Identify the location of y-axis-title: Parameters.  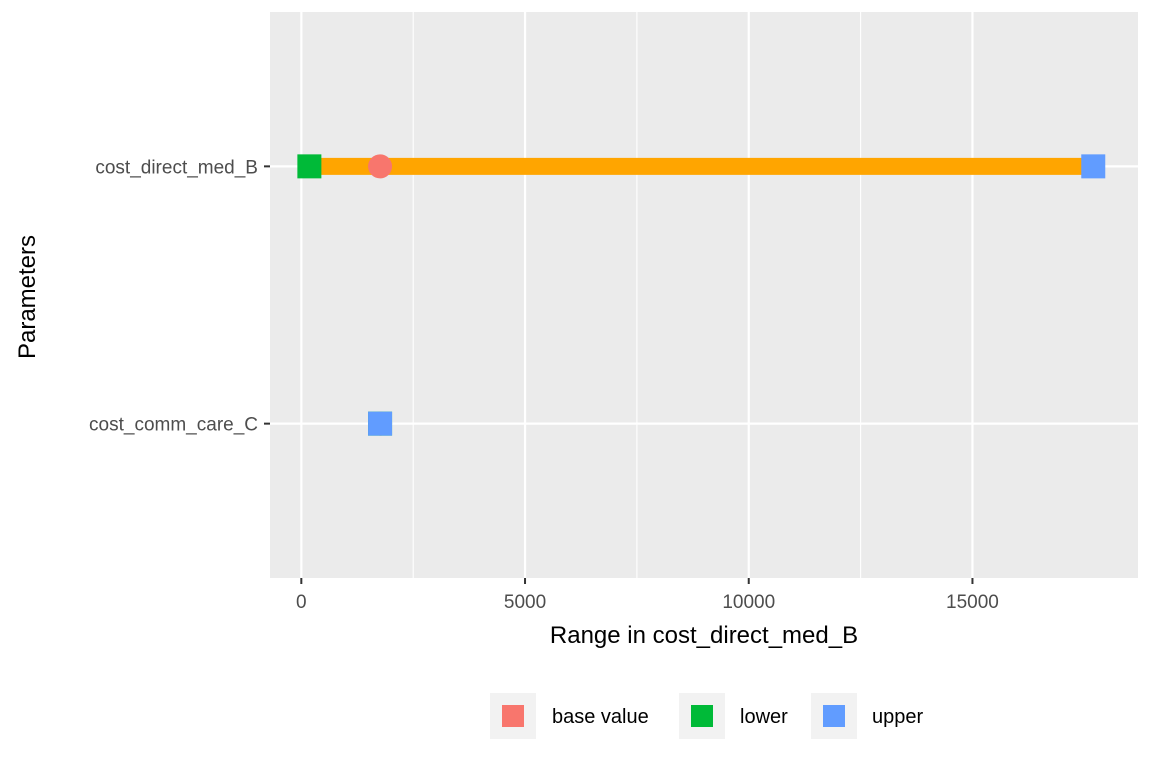
(27, 297).